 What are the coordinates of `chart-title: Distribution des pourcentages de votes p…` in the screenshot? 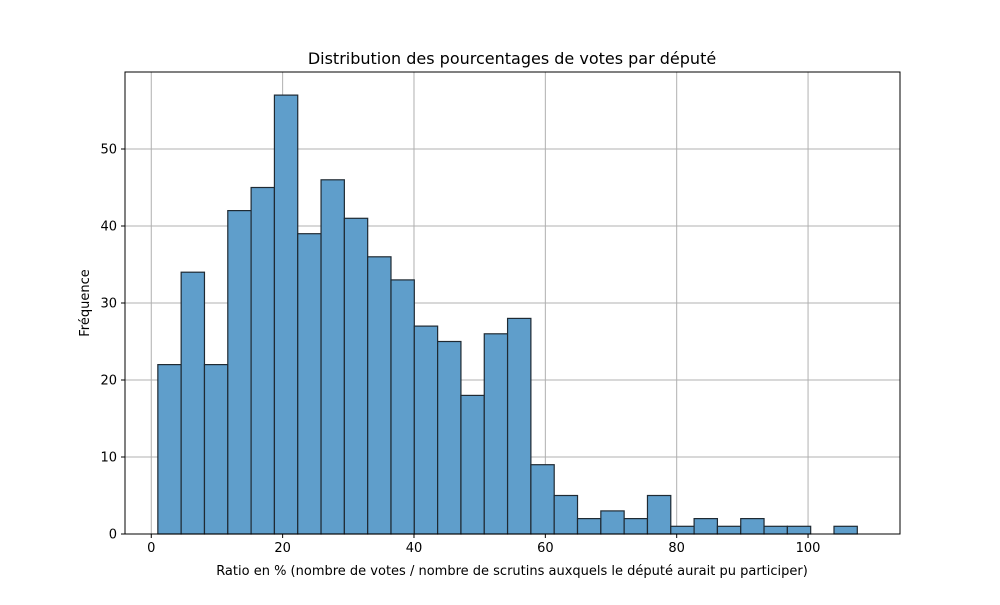 It's located at (512, 58).